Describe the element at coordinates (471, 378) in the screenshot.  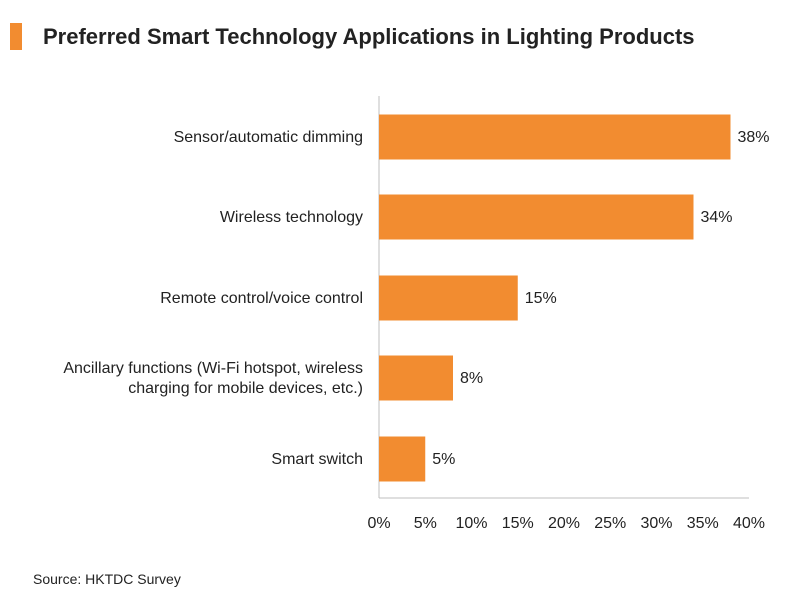
I see `data-label: 8%` at that location.